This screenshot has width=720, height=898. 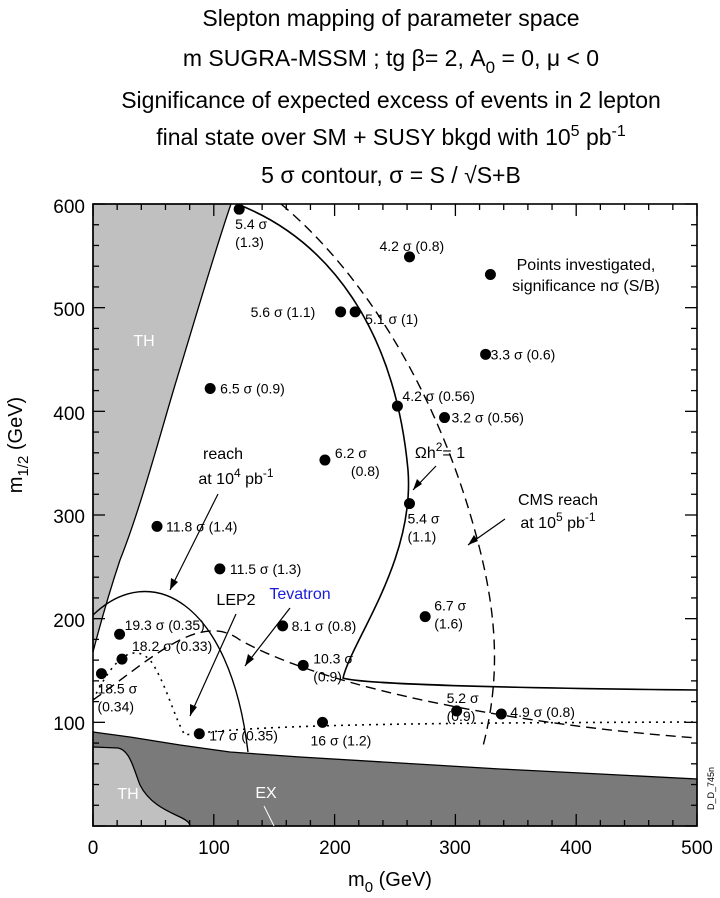 What do you see at coordinates (252, 389) in the screenshot?
I see `data-point-label: 6.5 σ (0.9)` at bounding box center [252, 389].